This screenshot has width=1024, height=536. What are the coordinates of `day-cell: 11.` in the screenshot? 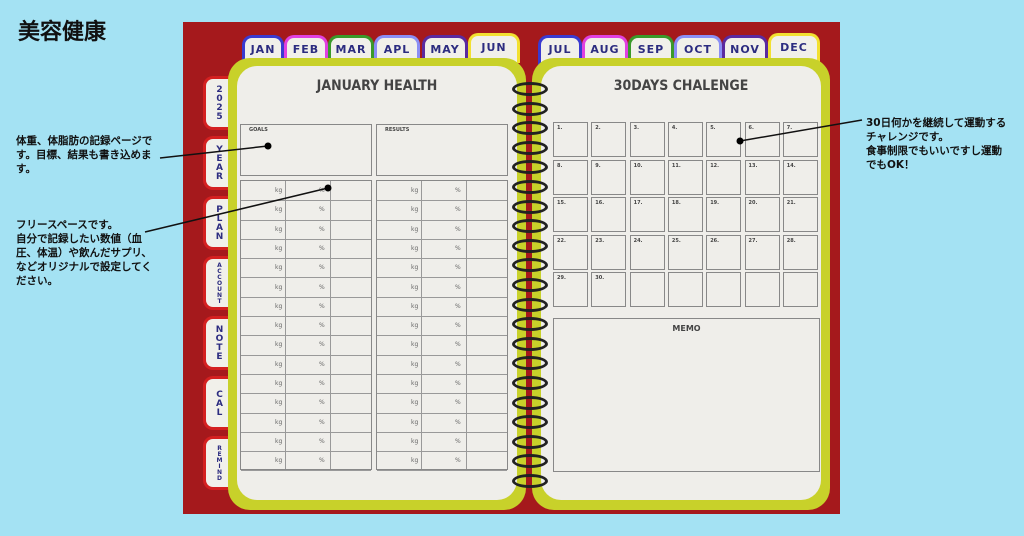 It's located at (685, 177).